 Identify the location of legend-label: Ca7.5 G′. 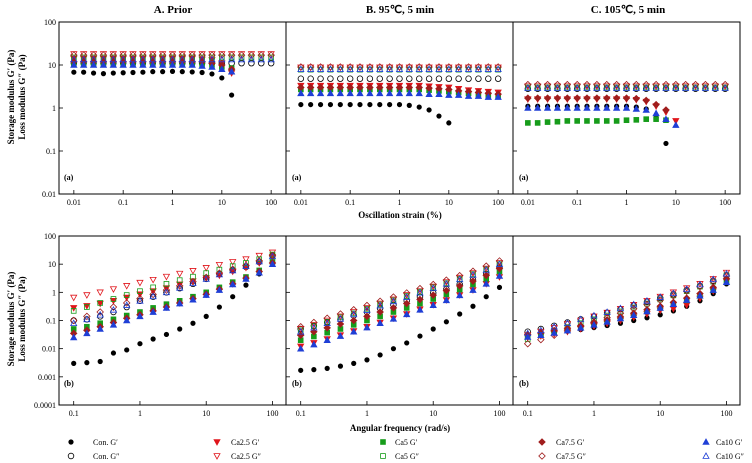
(570, 442).